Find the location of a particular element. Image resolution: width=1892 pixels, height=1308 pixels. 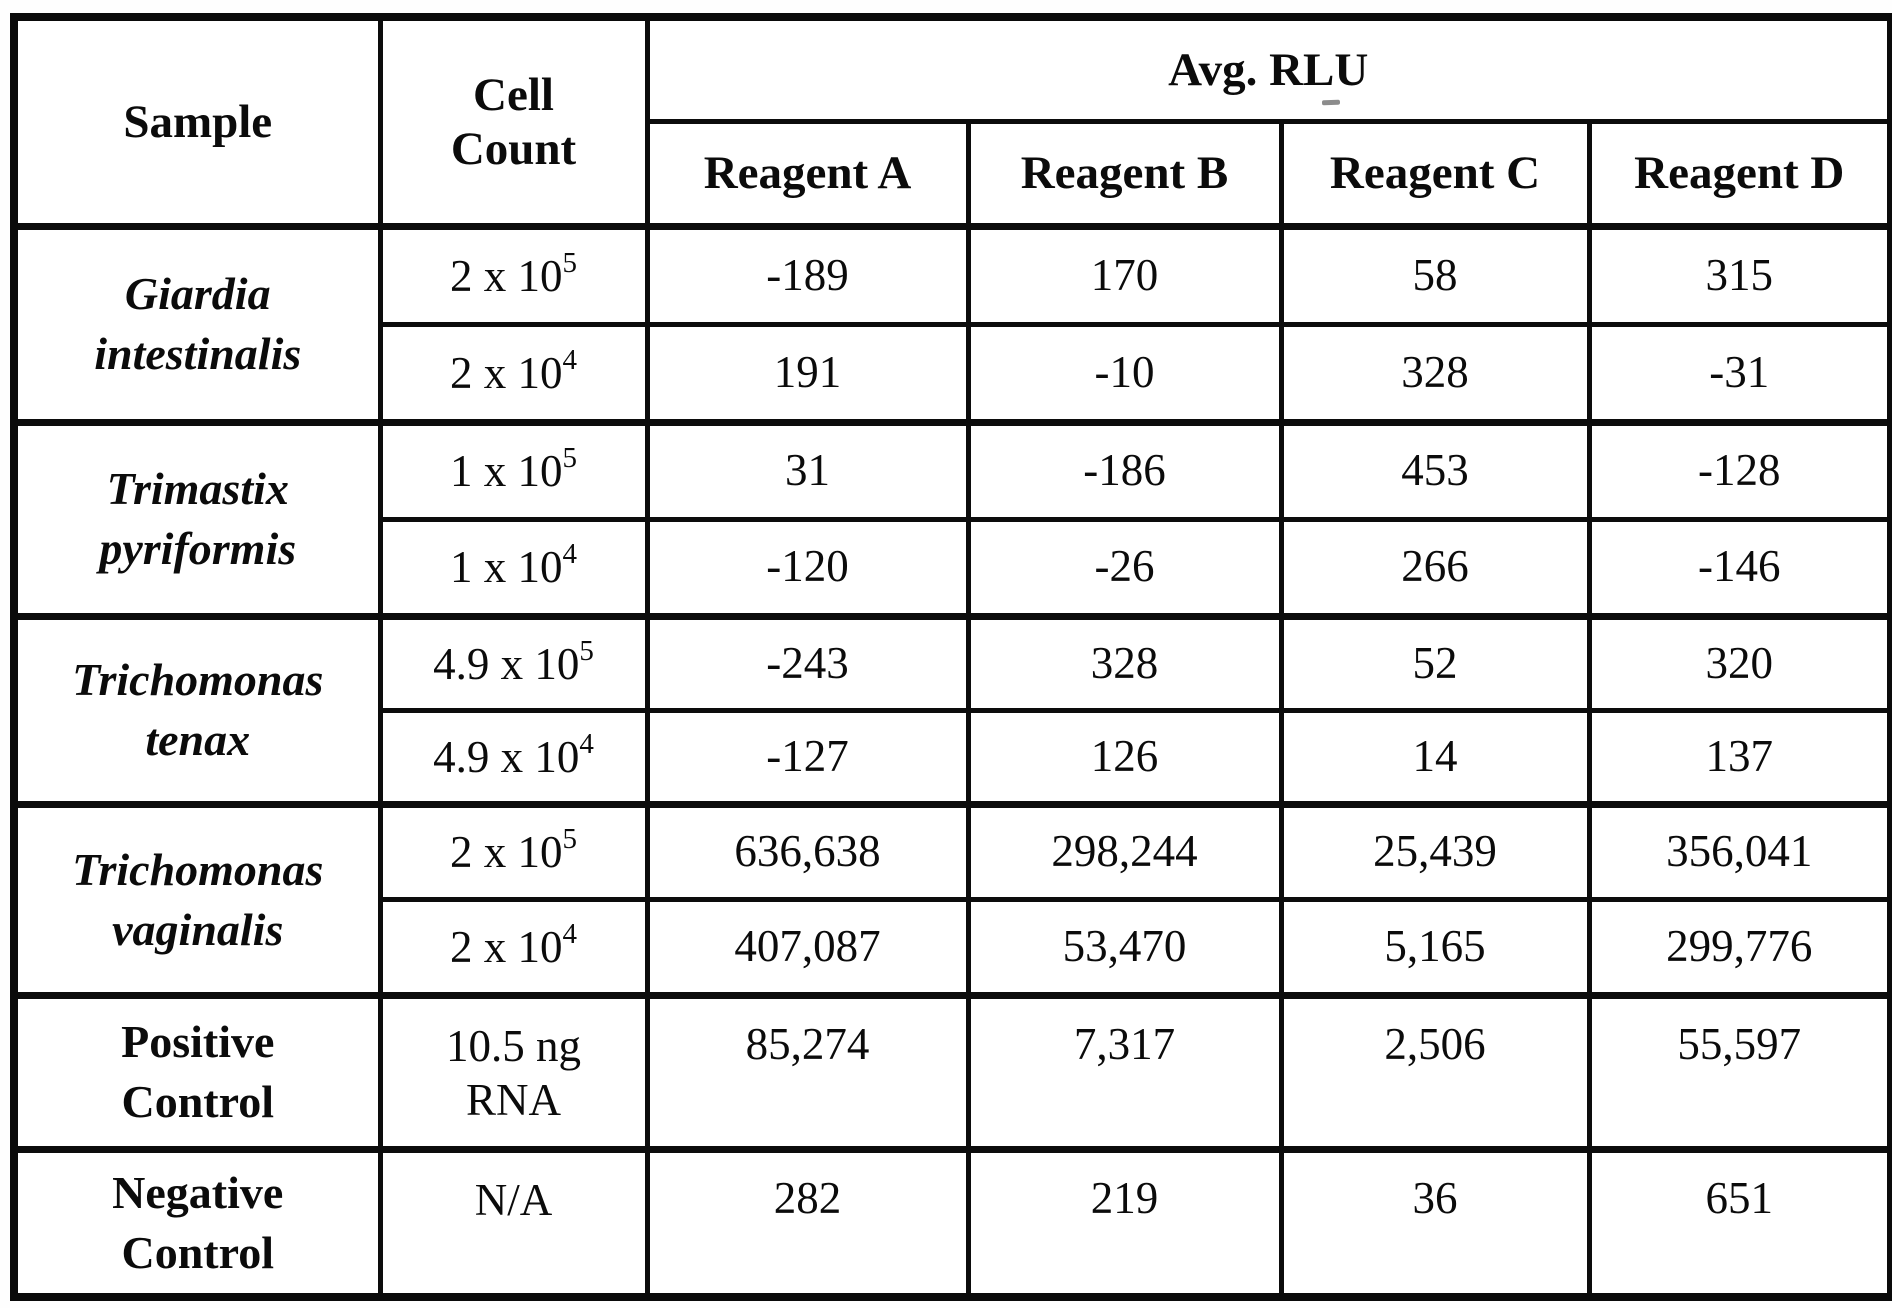

header-row-reagents: Reagent A Reagent B Reagent C Reagent D is located at coordinates (953, 174).